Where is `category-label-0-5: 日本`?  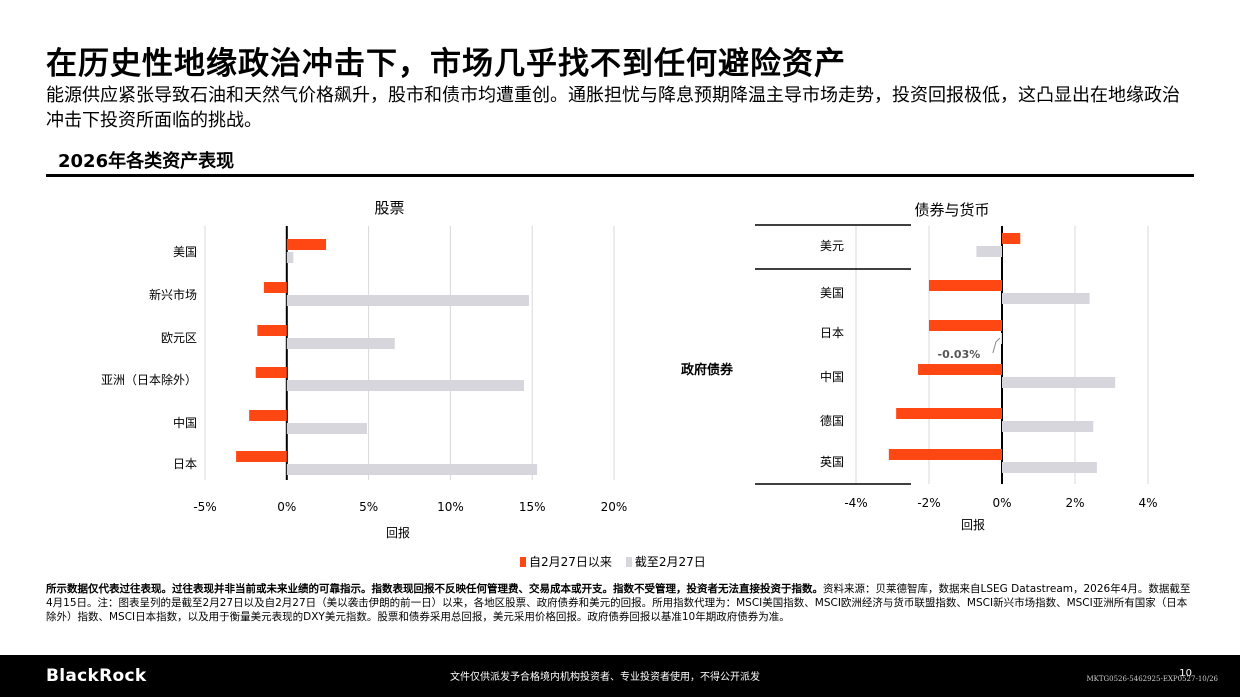
category-label-0-5: 日本 is located at coordinates (185, 464).